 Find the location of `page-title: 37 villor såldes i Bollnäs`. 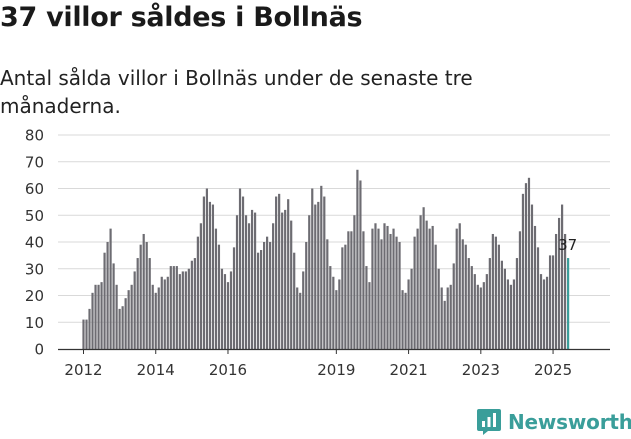

page-title: 37 villor såldes i Bollnäs is located at coordinates (181, 17).